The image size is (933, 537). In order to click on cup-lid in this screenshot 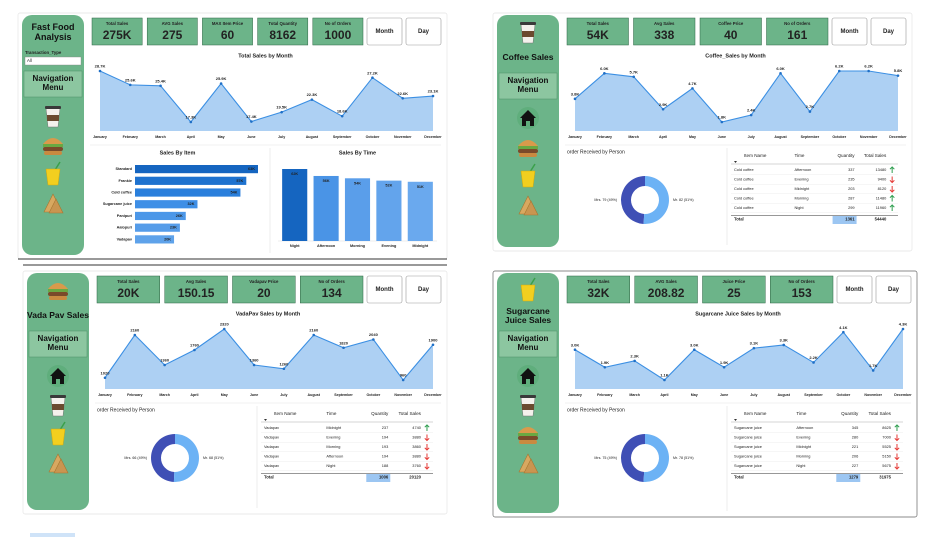, I will do `click(53, 107)`.